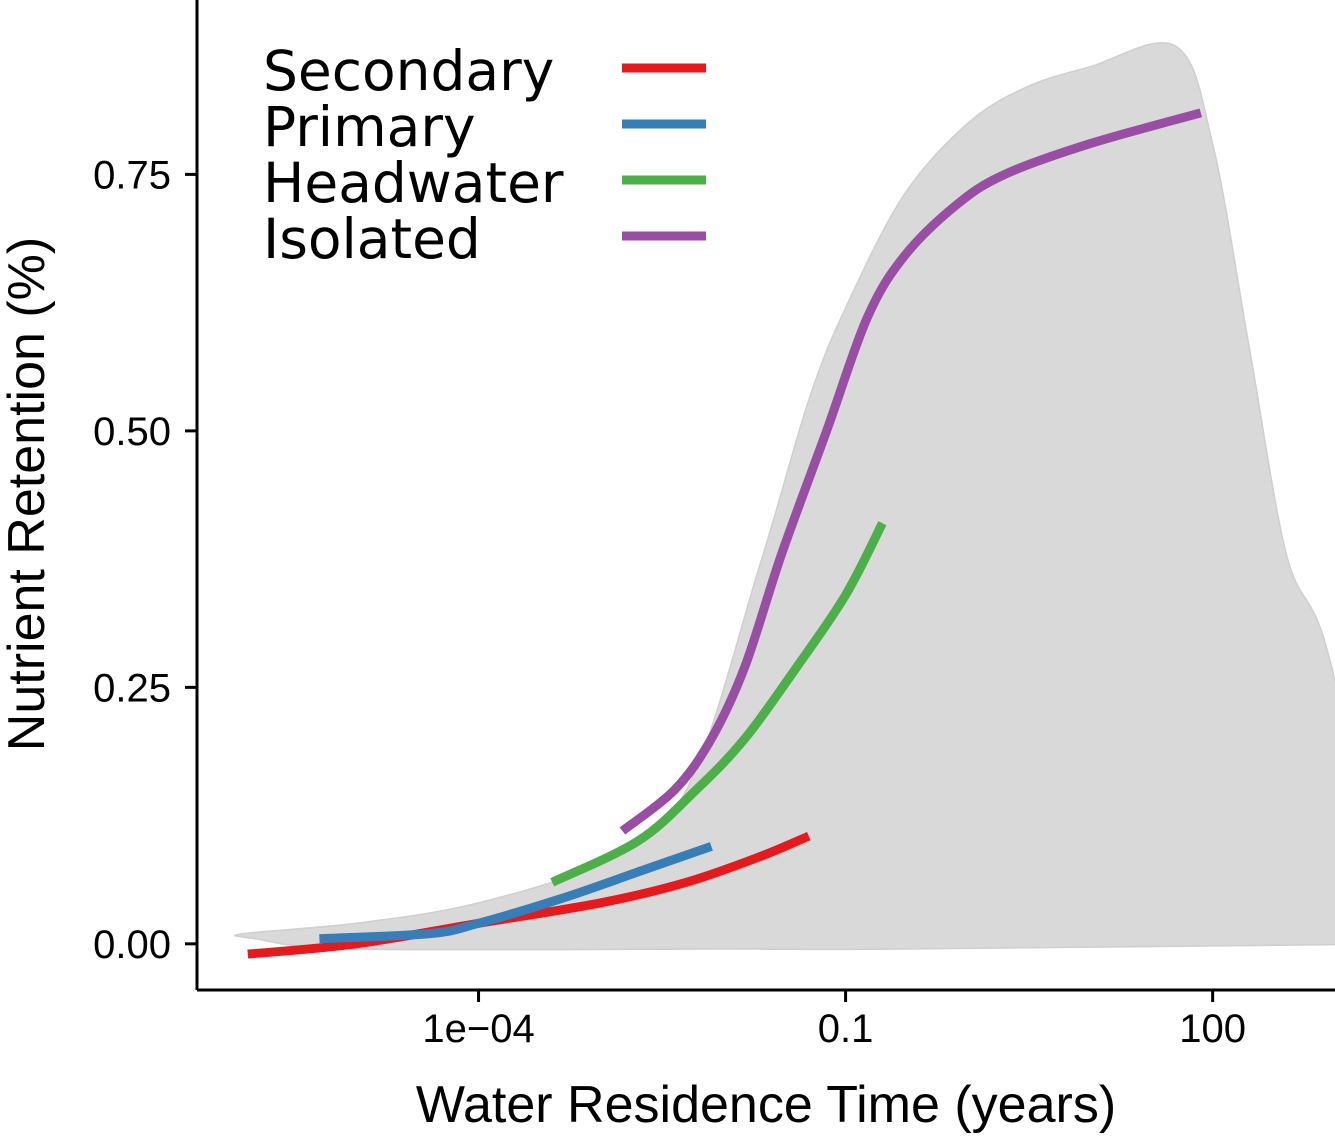 The width and height of the screenshot is (1335, 1137). Describe the element at coordinates (408, 71) in the screenshot. I see `legend-label-secondary: Secondary` at that location.